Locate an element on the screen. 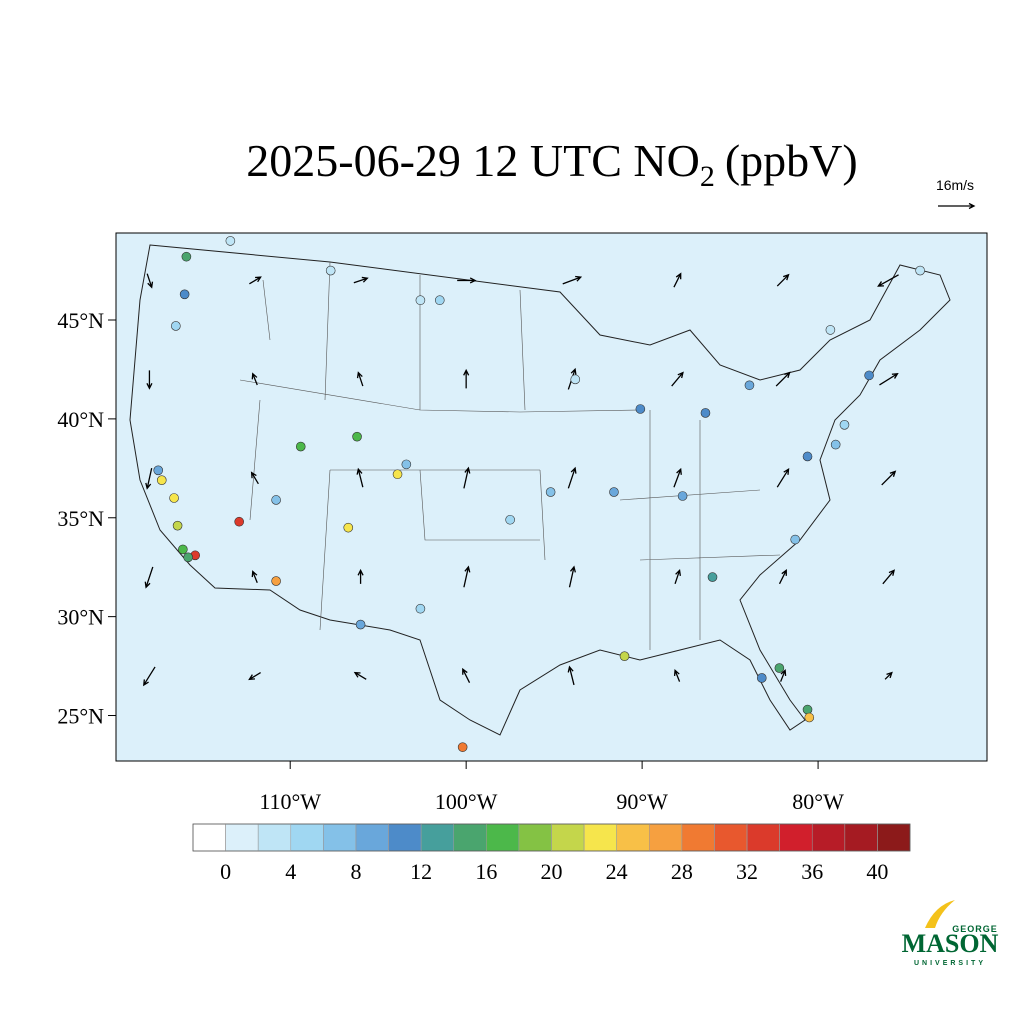 This screenshot has height=1024, width=1024. colorbar-tick-label: 12 is located at coordinates (421, 871).